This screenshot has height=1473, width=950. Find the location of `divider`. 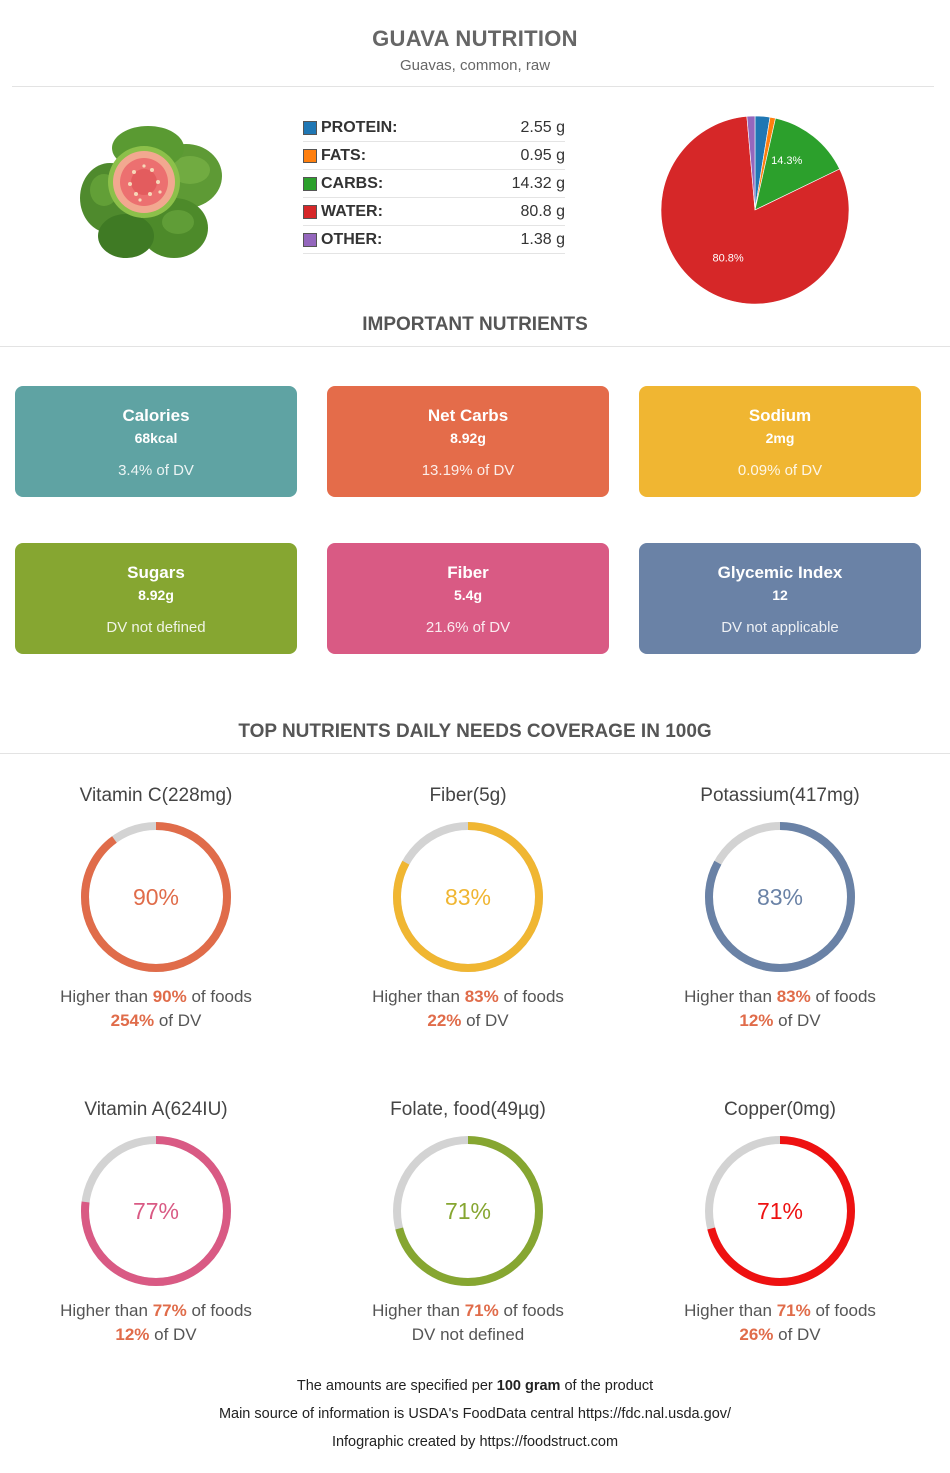

divider is located at coordinates (473, 86).